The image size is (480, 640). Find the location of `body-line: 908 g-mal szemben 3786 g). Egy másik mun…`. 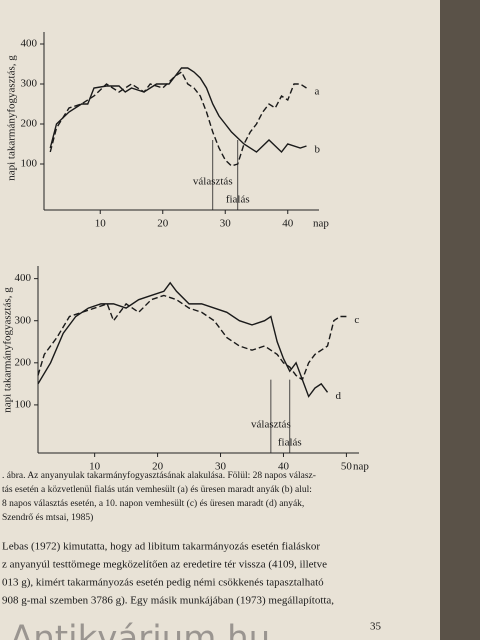

body-line: 908 g-mal szemben 3786 g). Egy másik mun… is located at coordinates (168, 601).